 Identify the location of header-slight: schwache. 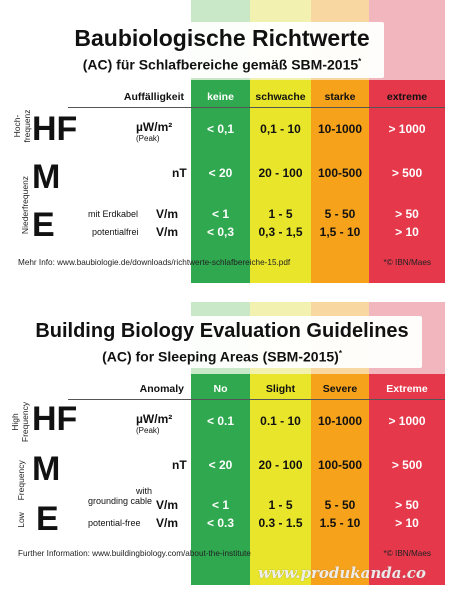
(280, 97).